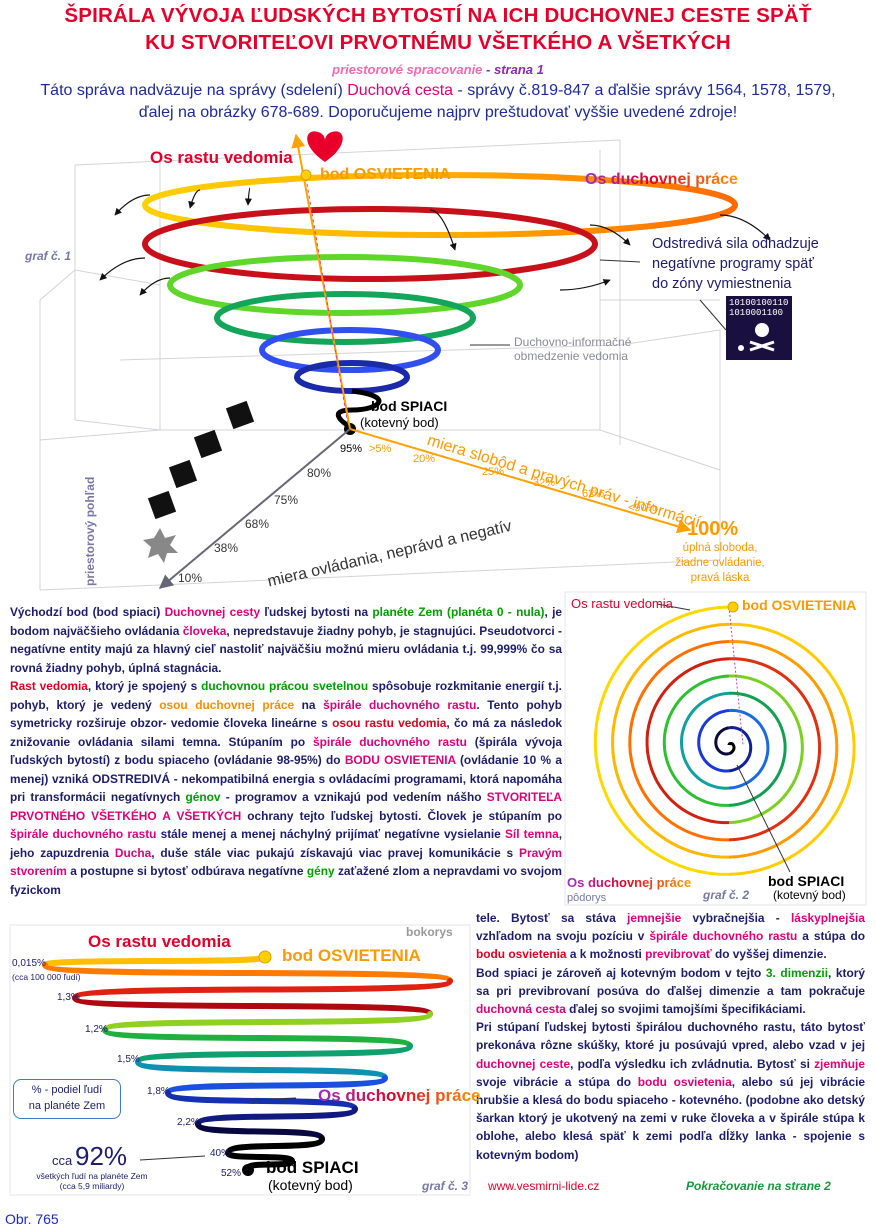 This screenshot has height=1232, width=876. Describe the element at coordinates (769, 954) in the screenshot. I see `text-run: do vyššej dimenzie.` at that location.